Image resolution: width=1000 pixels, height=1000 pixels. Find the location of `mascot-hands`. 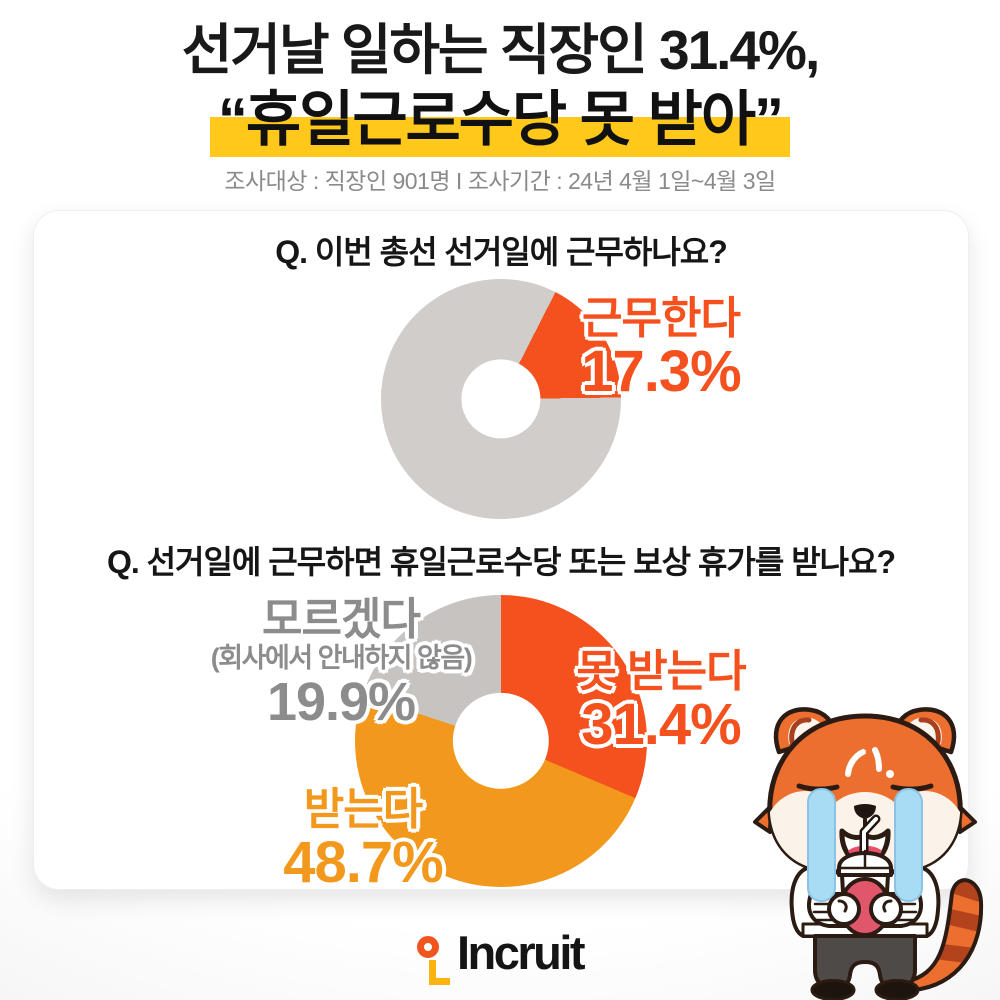

mascot-hands is located at coordinates (865, 909).